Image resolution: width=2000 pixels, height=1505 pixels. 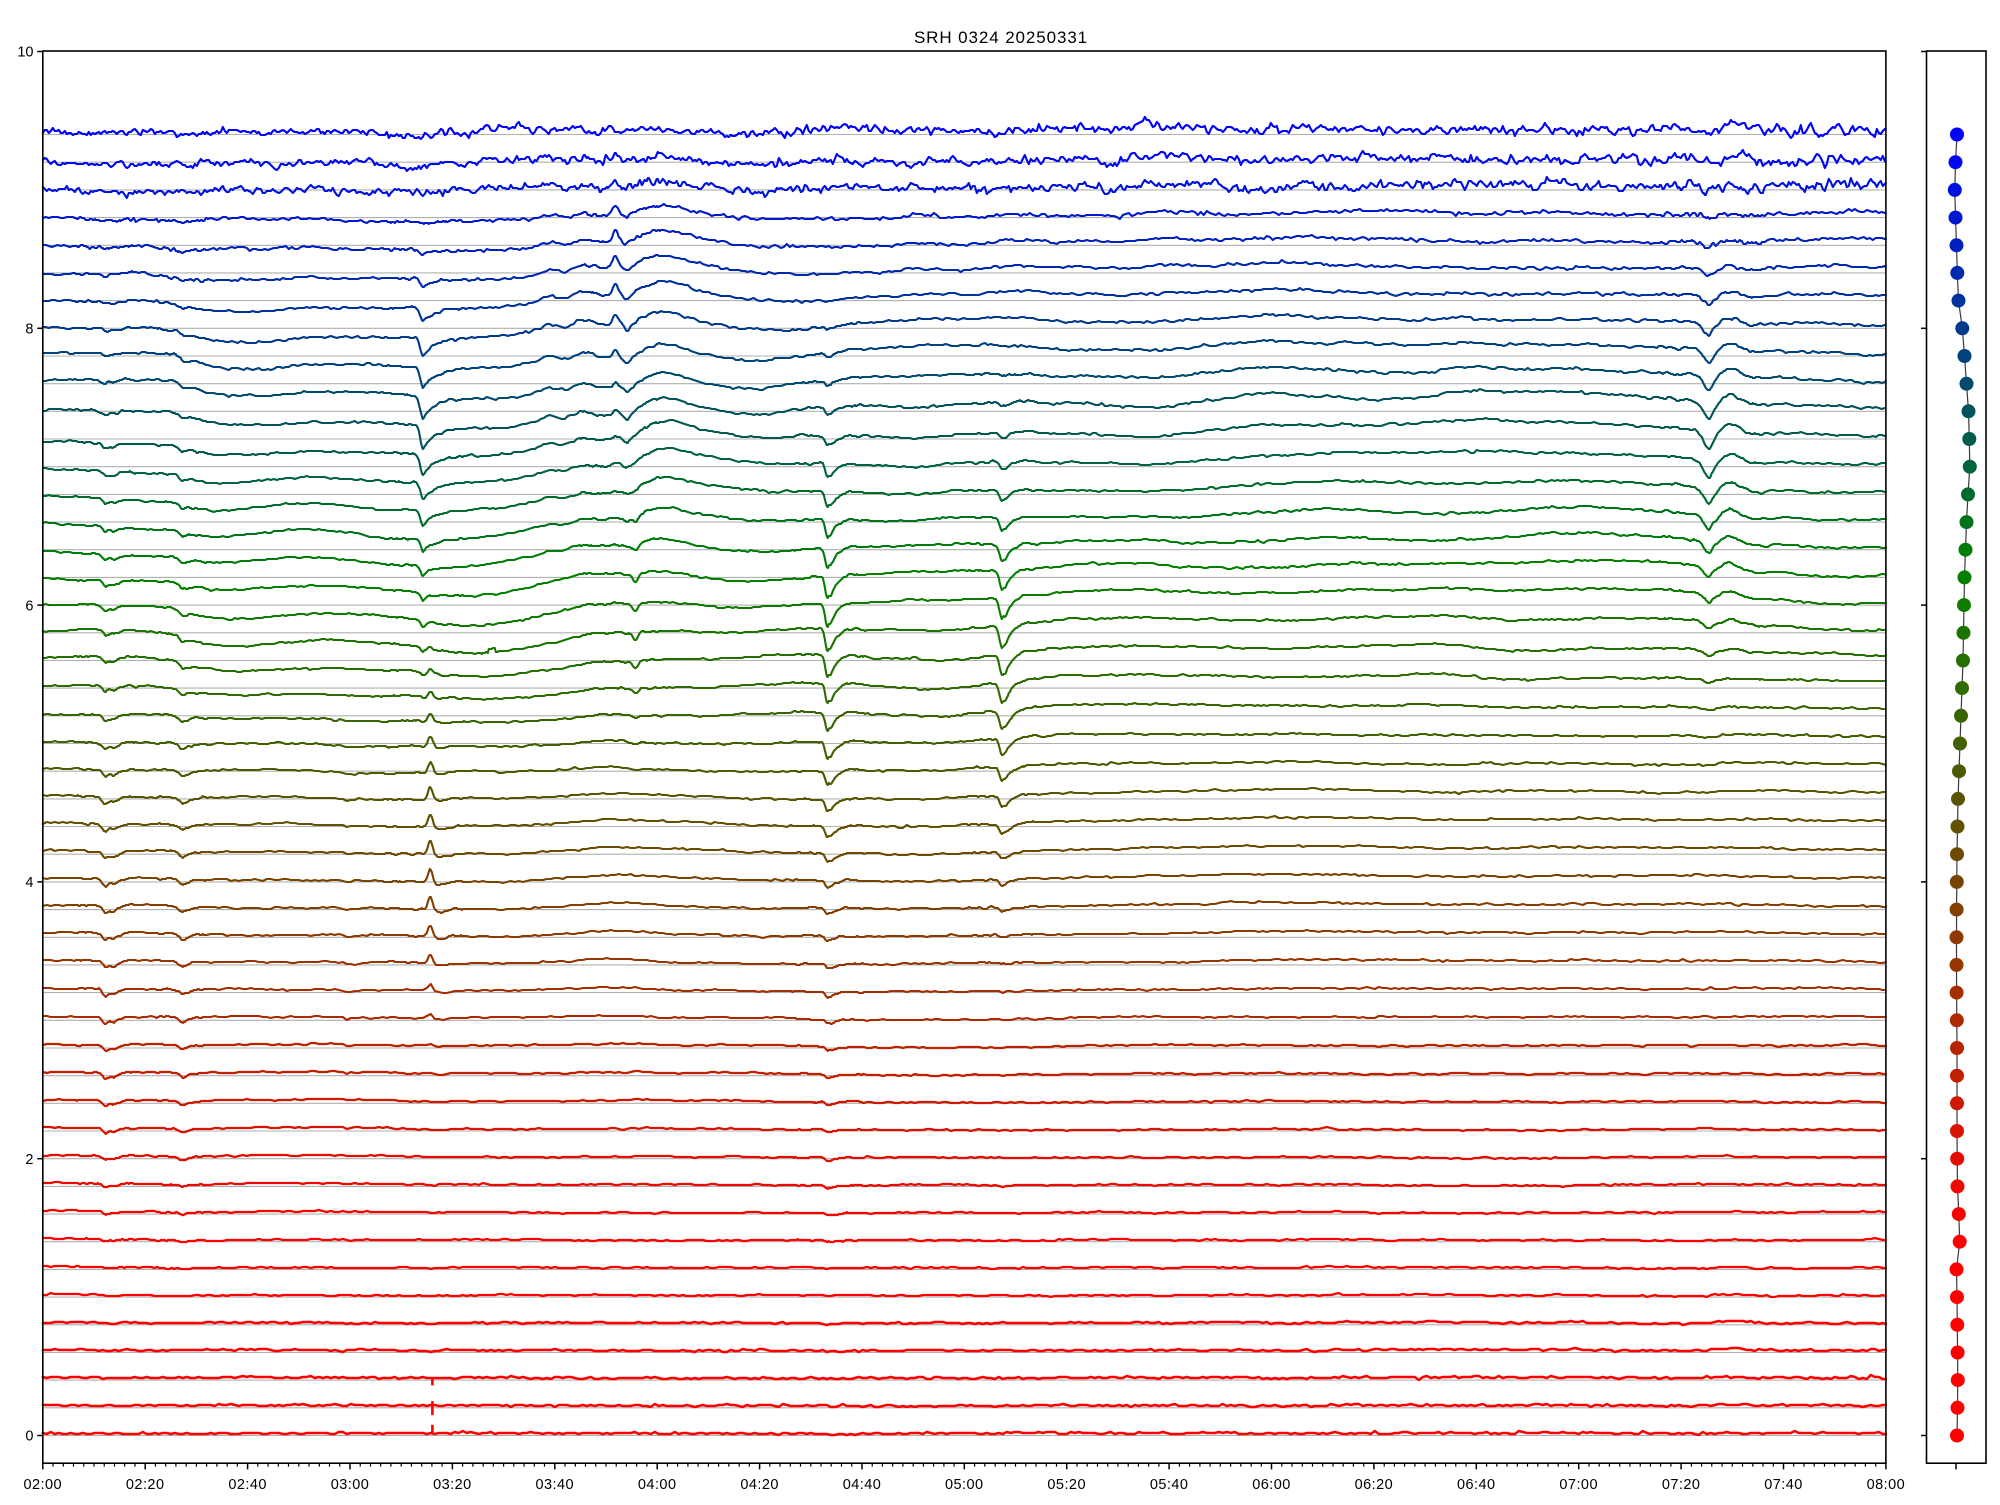 I want to click on svg-text: 05:40, so click(x=1169, y=1485).